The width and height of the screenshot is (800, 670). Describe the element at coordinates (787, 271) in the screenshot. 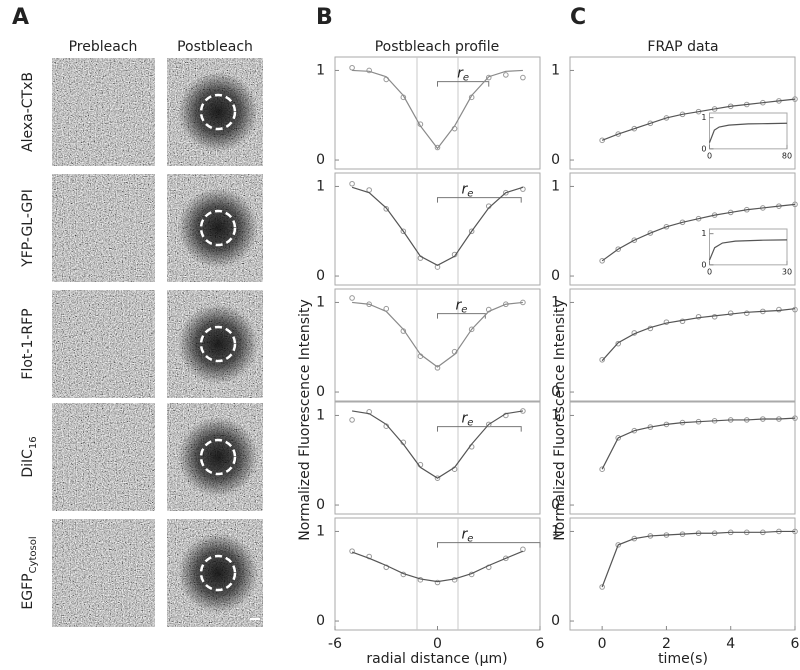

I see `x-tick-label: 30` at that location.